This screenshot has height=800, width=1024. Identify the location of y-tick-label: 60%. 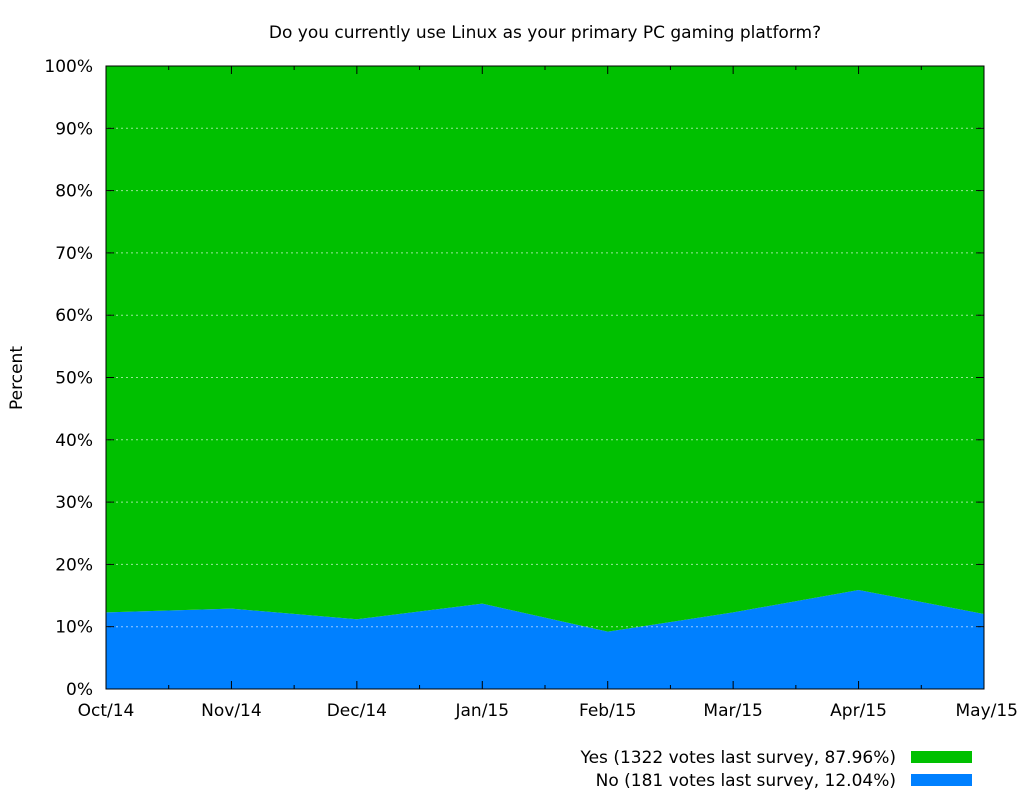
(74, 316).